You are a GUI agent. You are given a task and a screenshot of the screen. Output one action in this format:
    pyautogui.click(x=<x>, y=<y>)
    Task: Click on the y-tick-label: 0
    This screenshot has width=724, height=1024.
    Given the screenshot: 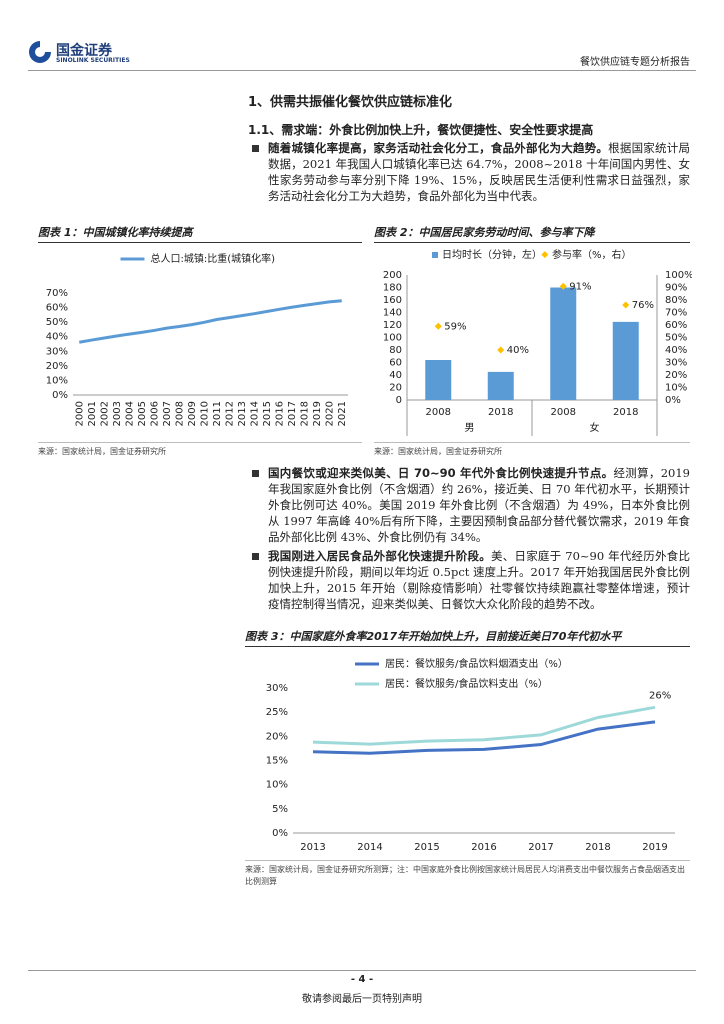 What is the action you would take?
    pyautogui.click(x=399, y=400)
    